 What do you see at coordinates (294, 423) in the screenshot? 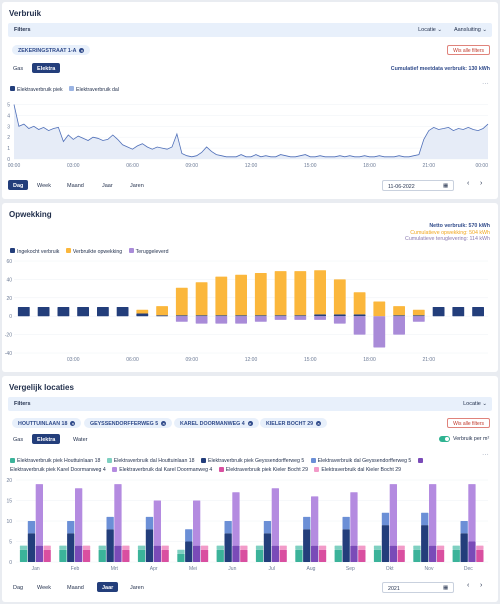
I see `location-chip: KIELER BOCHT 29 ×` at bounding box center [294, 423].